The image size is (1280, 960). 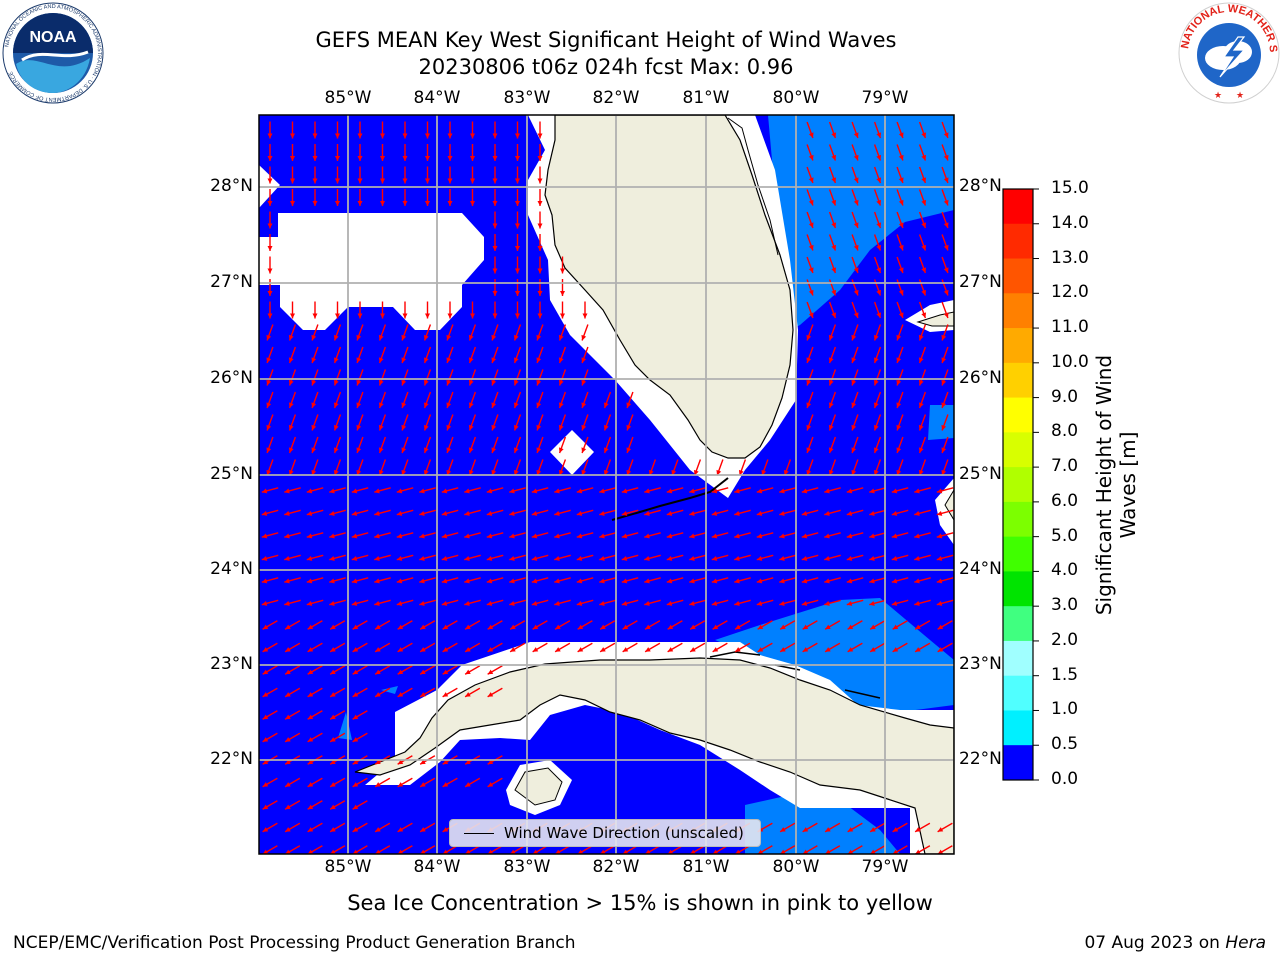 What do you see at coordinates (1018, 554) in the screenshot?
I see `colorbar-segment` at bounding box center [1018, 554].